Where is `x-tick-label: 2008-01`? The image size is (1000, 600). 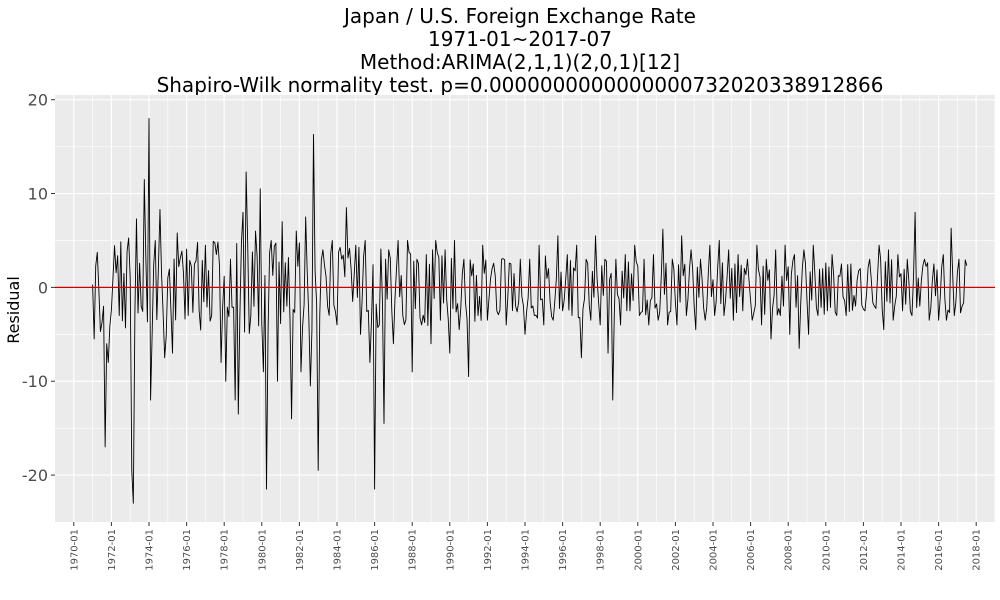 x-tick-label: 2008-01 is located at coordinates (789, 550).